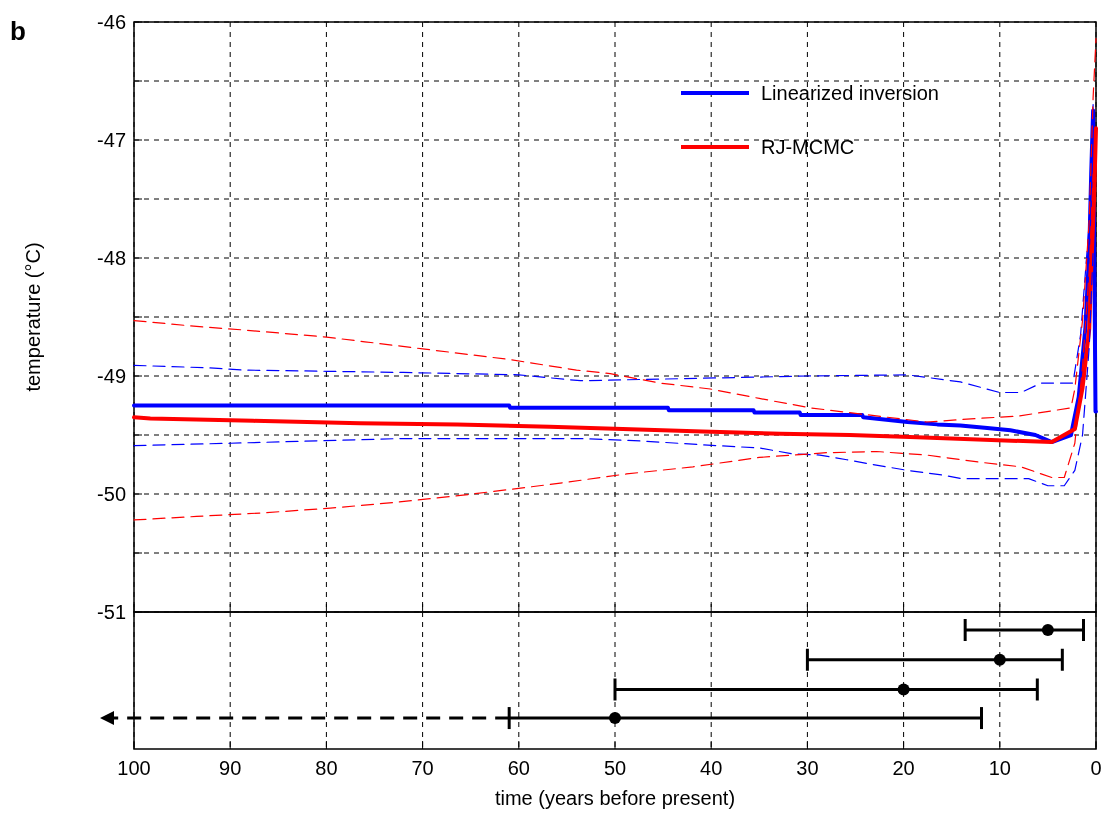 Image resolution: width=1107 pixels, height=827 pixels. What do you see at coordinates (615, 798) in the screenshot?
I see `x-axis-title: time (years before present)` at bounding box center [615, 798].